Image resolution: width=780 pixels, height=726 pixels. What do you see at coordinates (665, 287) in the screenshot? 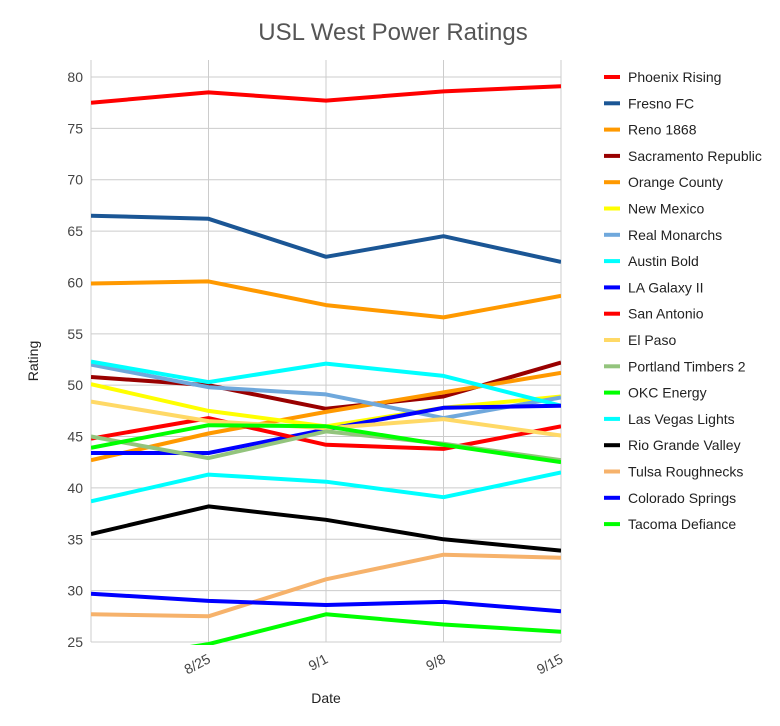
I see `legend-label: LA Galaxy II` at bounding box center [665, 287].